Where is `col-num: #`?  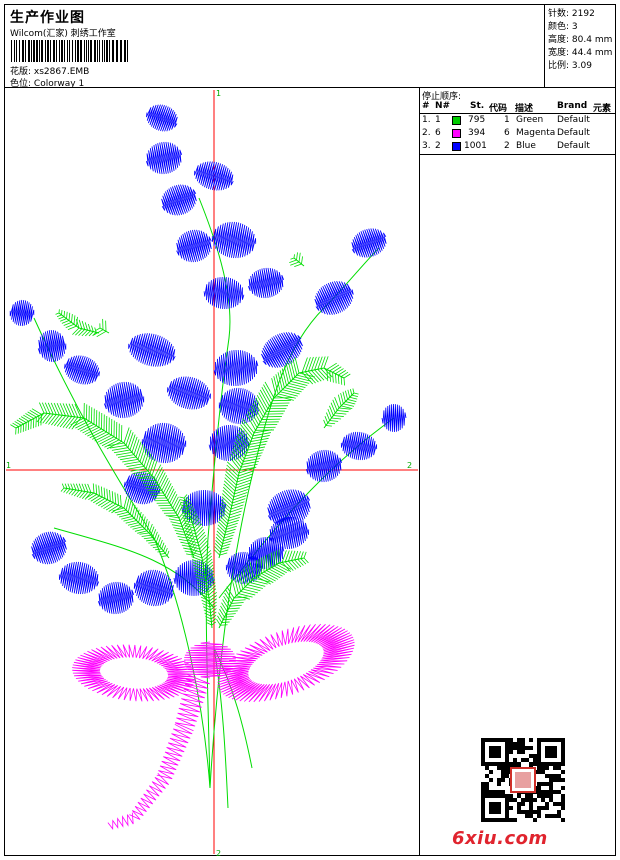 col-num: # is located at coordinates (426, 106).